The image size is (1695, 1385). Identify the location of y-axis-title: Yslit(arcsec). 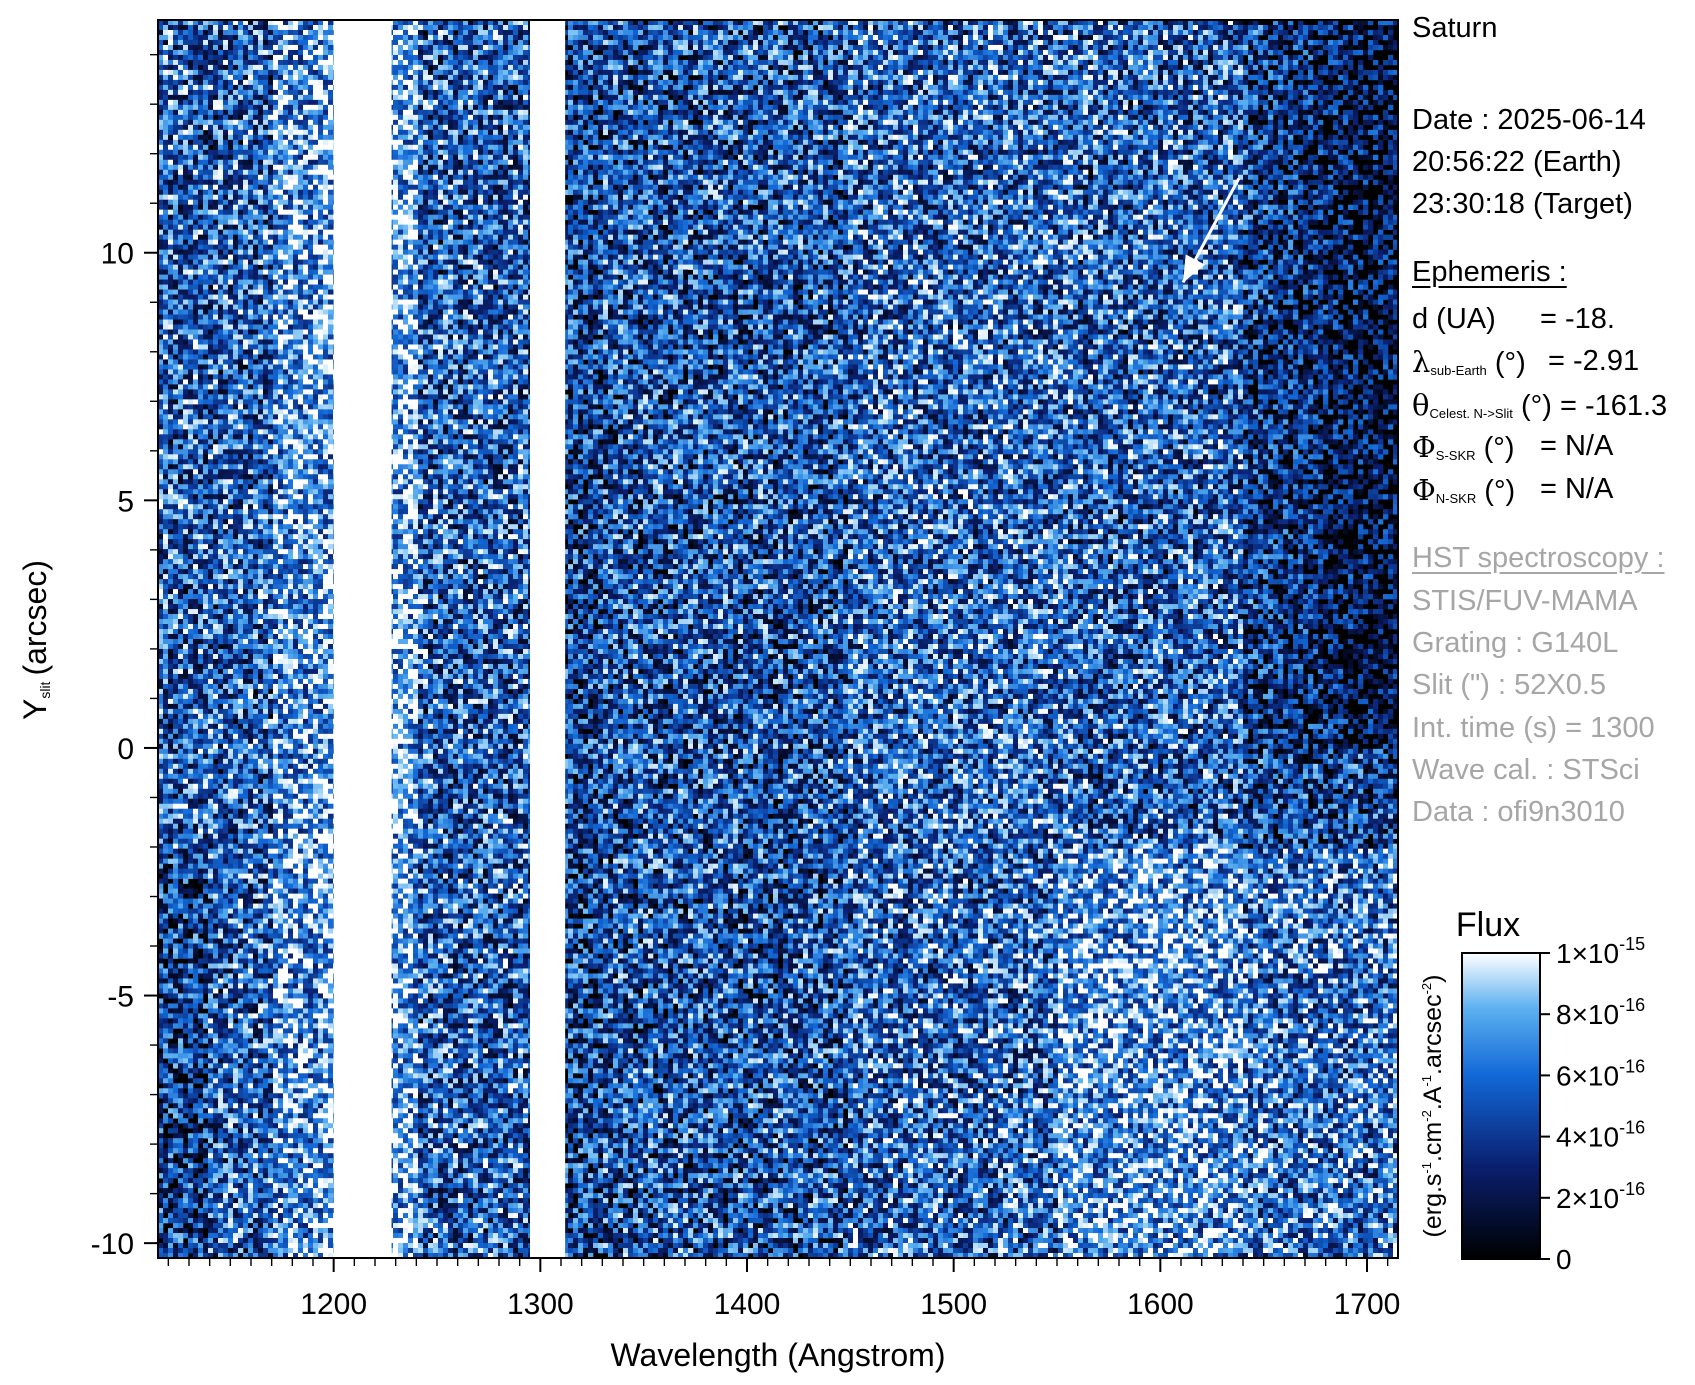
(35, 640).